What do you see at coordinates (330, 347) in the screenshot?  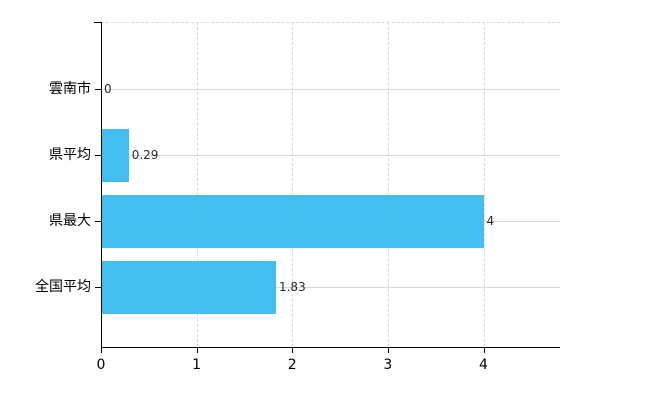 I see `x-axis` at bounding box center [330, 347].